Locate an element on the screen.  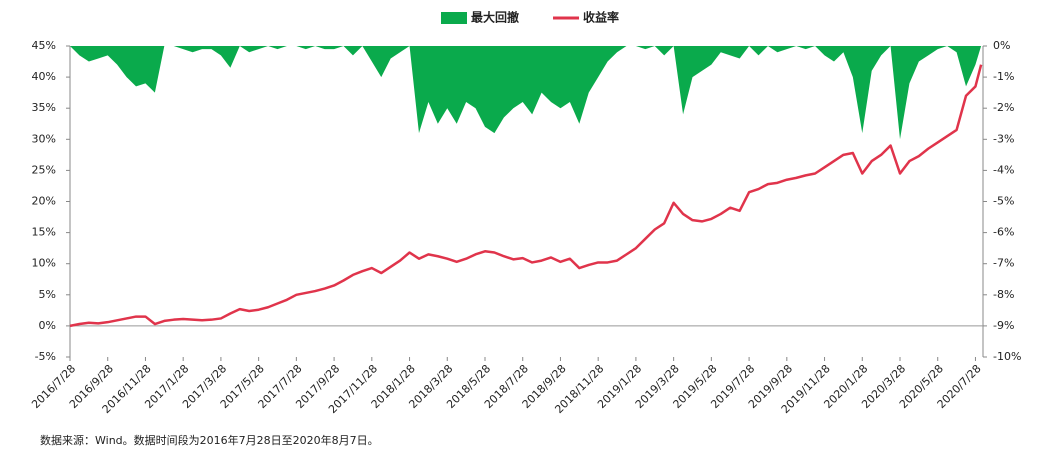
y-tick-label: 35% is located at coordinates (44, 107).